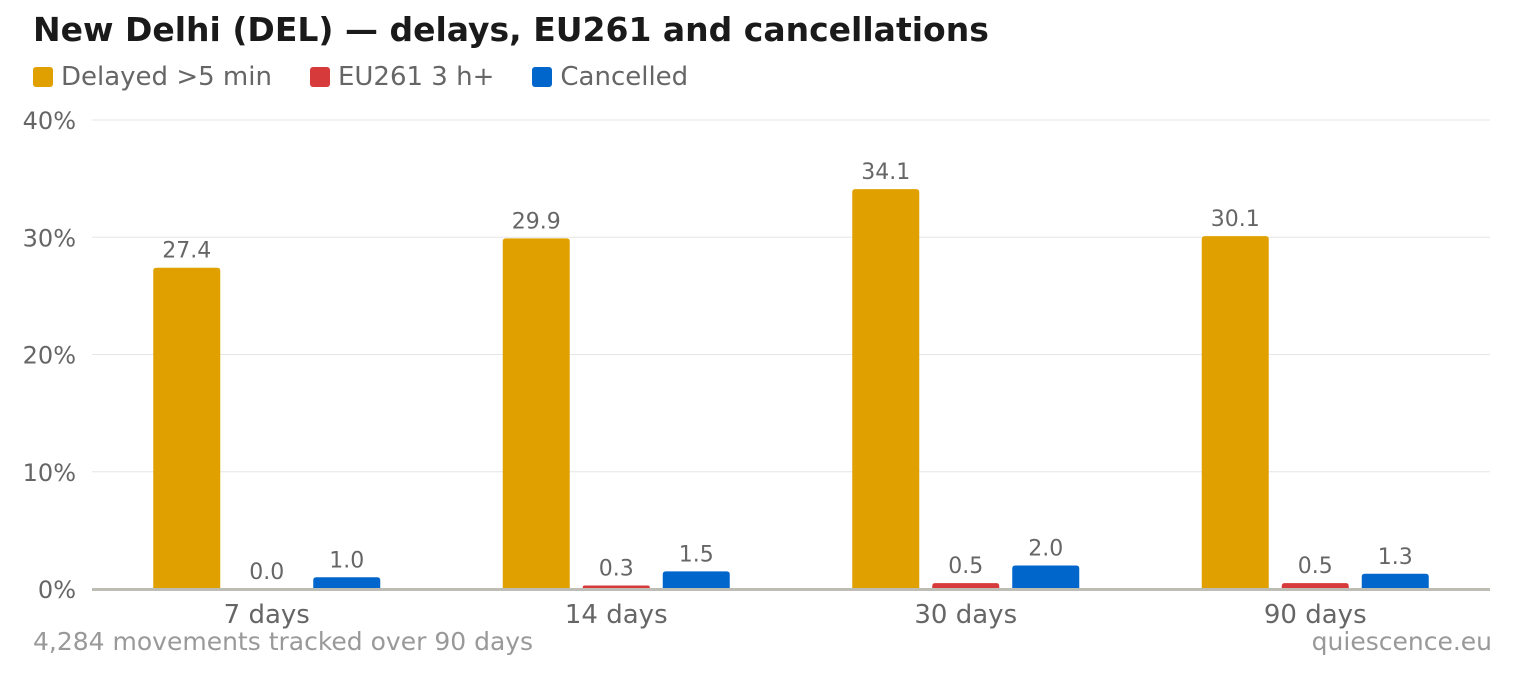  I want to click on legend-item-cancelled: Cancelled, so click(610, 77).